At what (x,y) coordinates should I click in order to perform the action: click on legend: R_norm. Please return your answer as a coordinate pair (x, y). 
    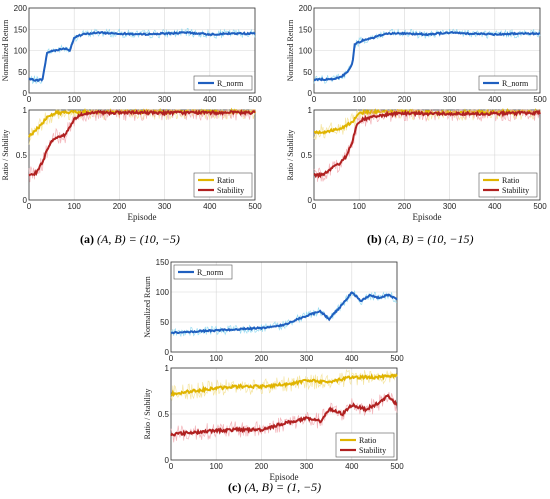
    Looking at the image, I should click on (223, 83).